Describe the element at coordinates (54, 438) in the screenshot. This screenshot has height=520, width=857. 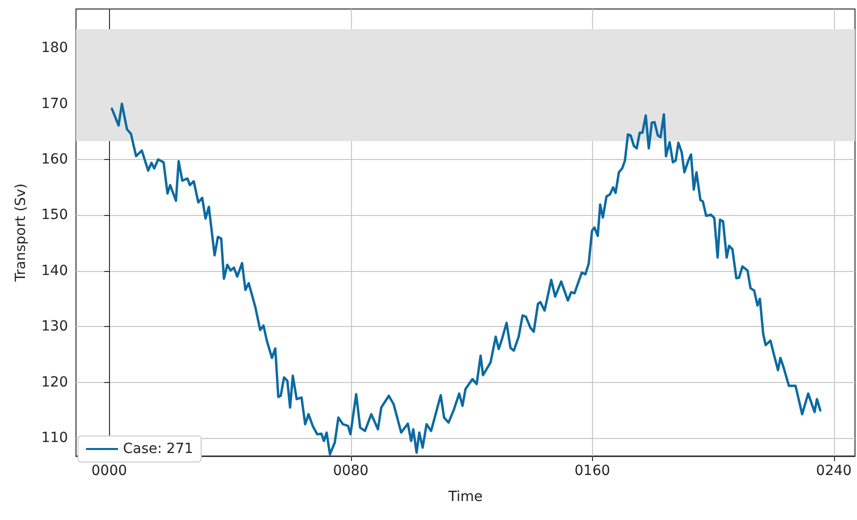
I see `y-tick-label: 110` at that location.